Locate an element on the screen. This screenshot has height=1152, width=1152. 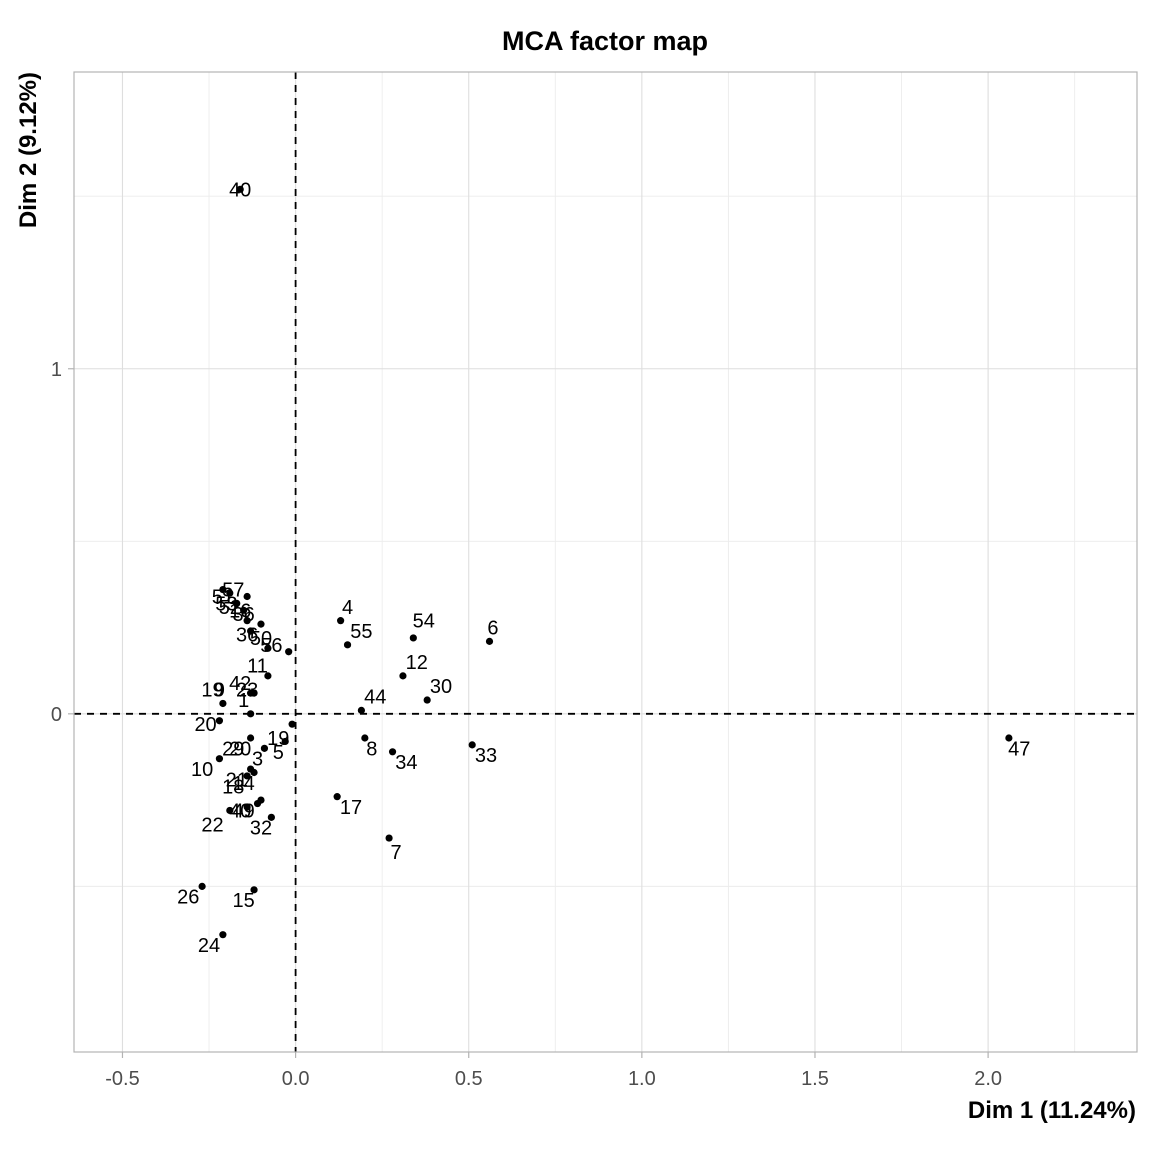
point-label: 57 is located at coordinates (233, 591).